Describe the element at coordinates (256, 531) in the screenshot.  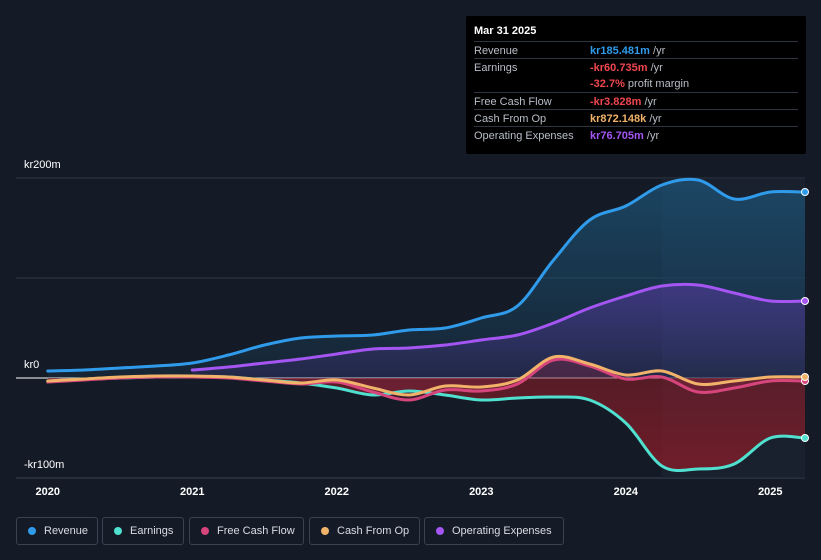
I see `legend-label: Free Cash Flow` at that location.